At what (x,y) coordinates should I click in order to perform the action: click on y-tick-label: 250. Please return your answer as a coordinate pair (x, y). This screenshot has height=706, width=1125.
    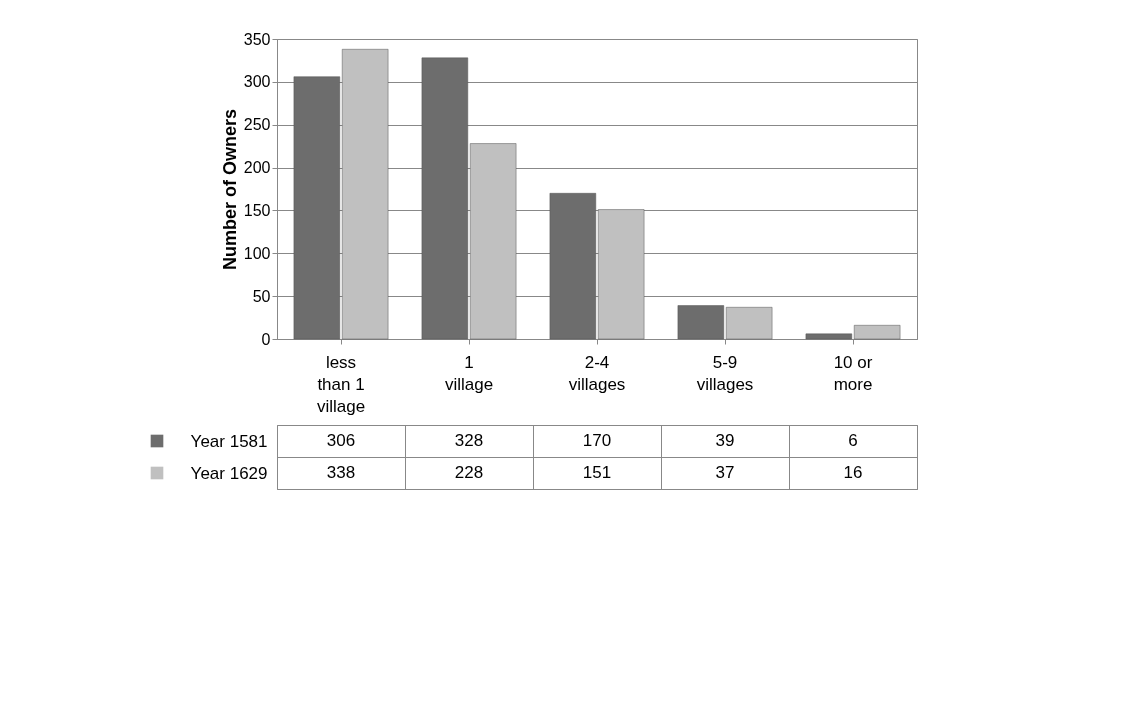
    Looking at the image, I should click on (257, 125).